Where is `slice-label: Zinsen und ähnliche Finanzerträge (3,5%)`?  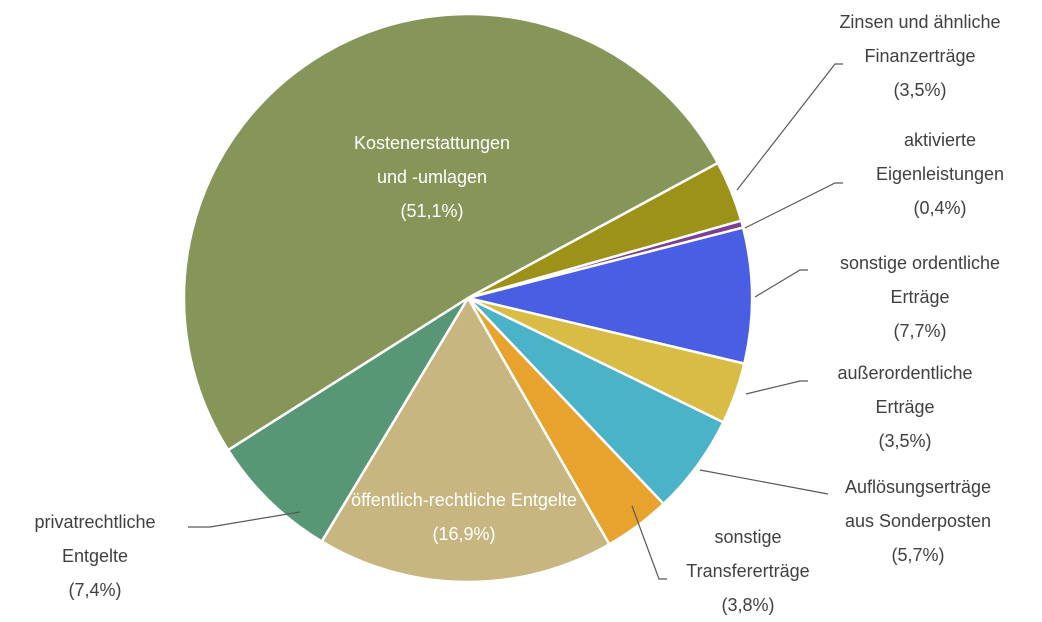
slice-label: Zinsen und ähnliche Finanzerträge (3,5%) is located at coordinates (920, 56).